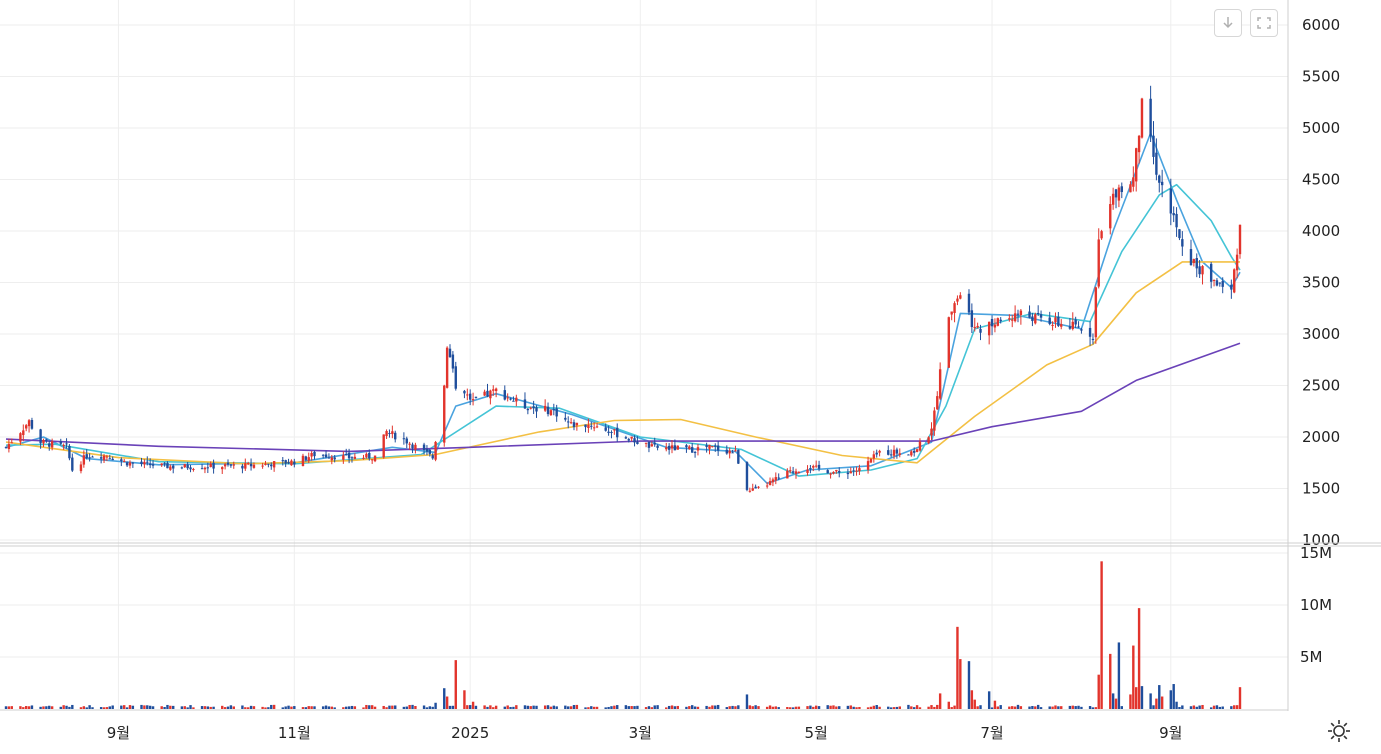 The width and height of the screenshot is (1381, 754). Describe the element at coordinates (1339, 731) in the screenshot. I see `settings-button` at that location.